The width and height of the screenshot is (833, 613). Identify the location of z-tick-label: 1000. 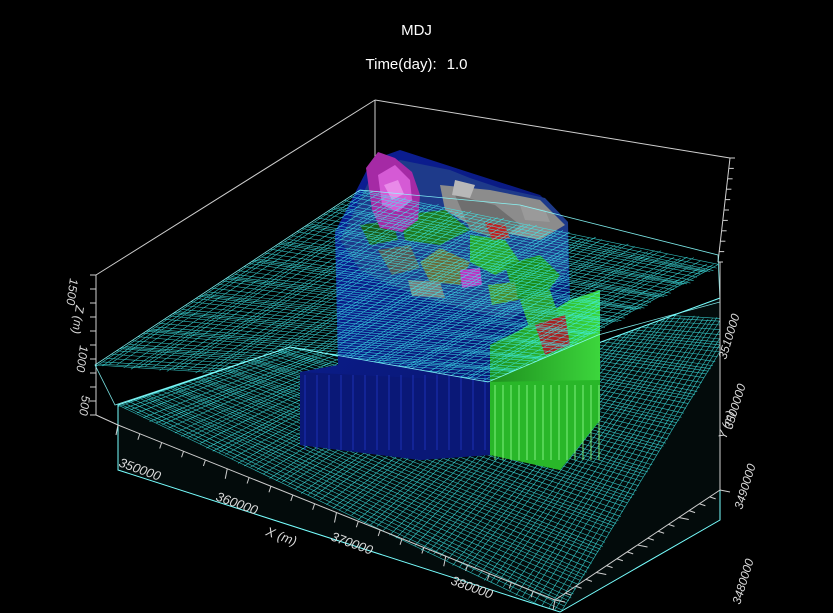
(82, 359).